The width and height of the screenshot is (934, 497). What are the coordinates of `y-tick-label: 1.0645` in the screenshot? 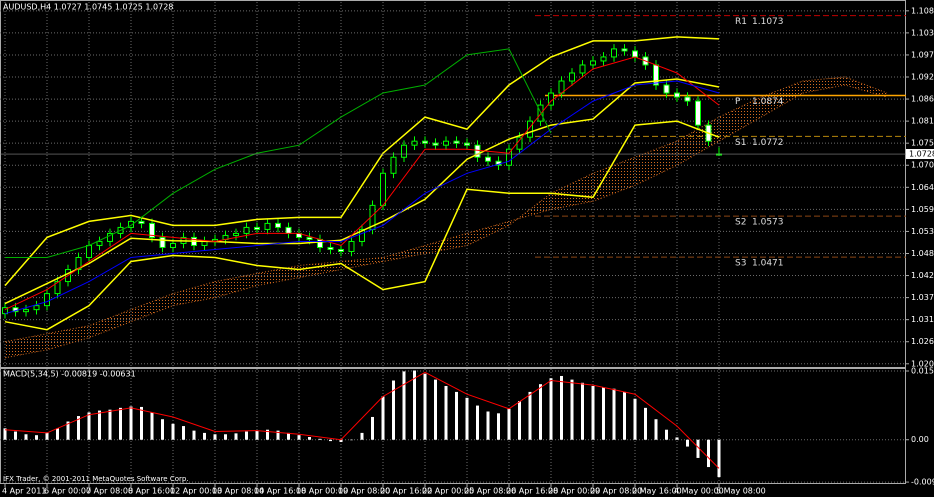 It's located at (922, 187).